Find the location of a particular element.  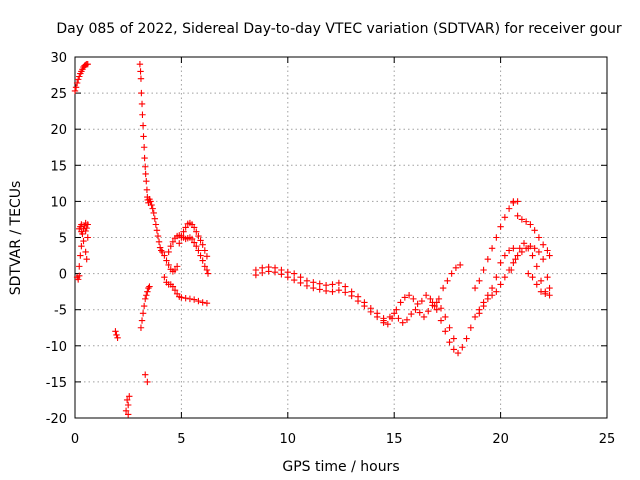

x-tick-label: 0 is located at coordinates (75, 439).